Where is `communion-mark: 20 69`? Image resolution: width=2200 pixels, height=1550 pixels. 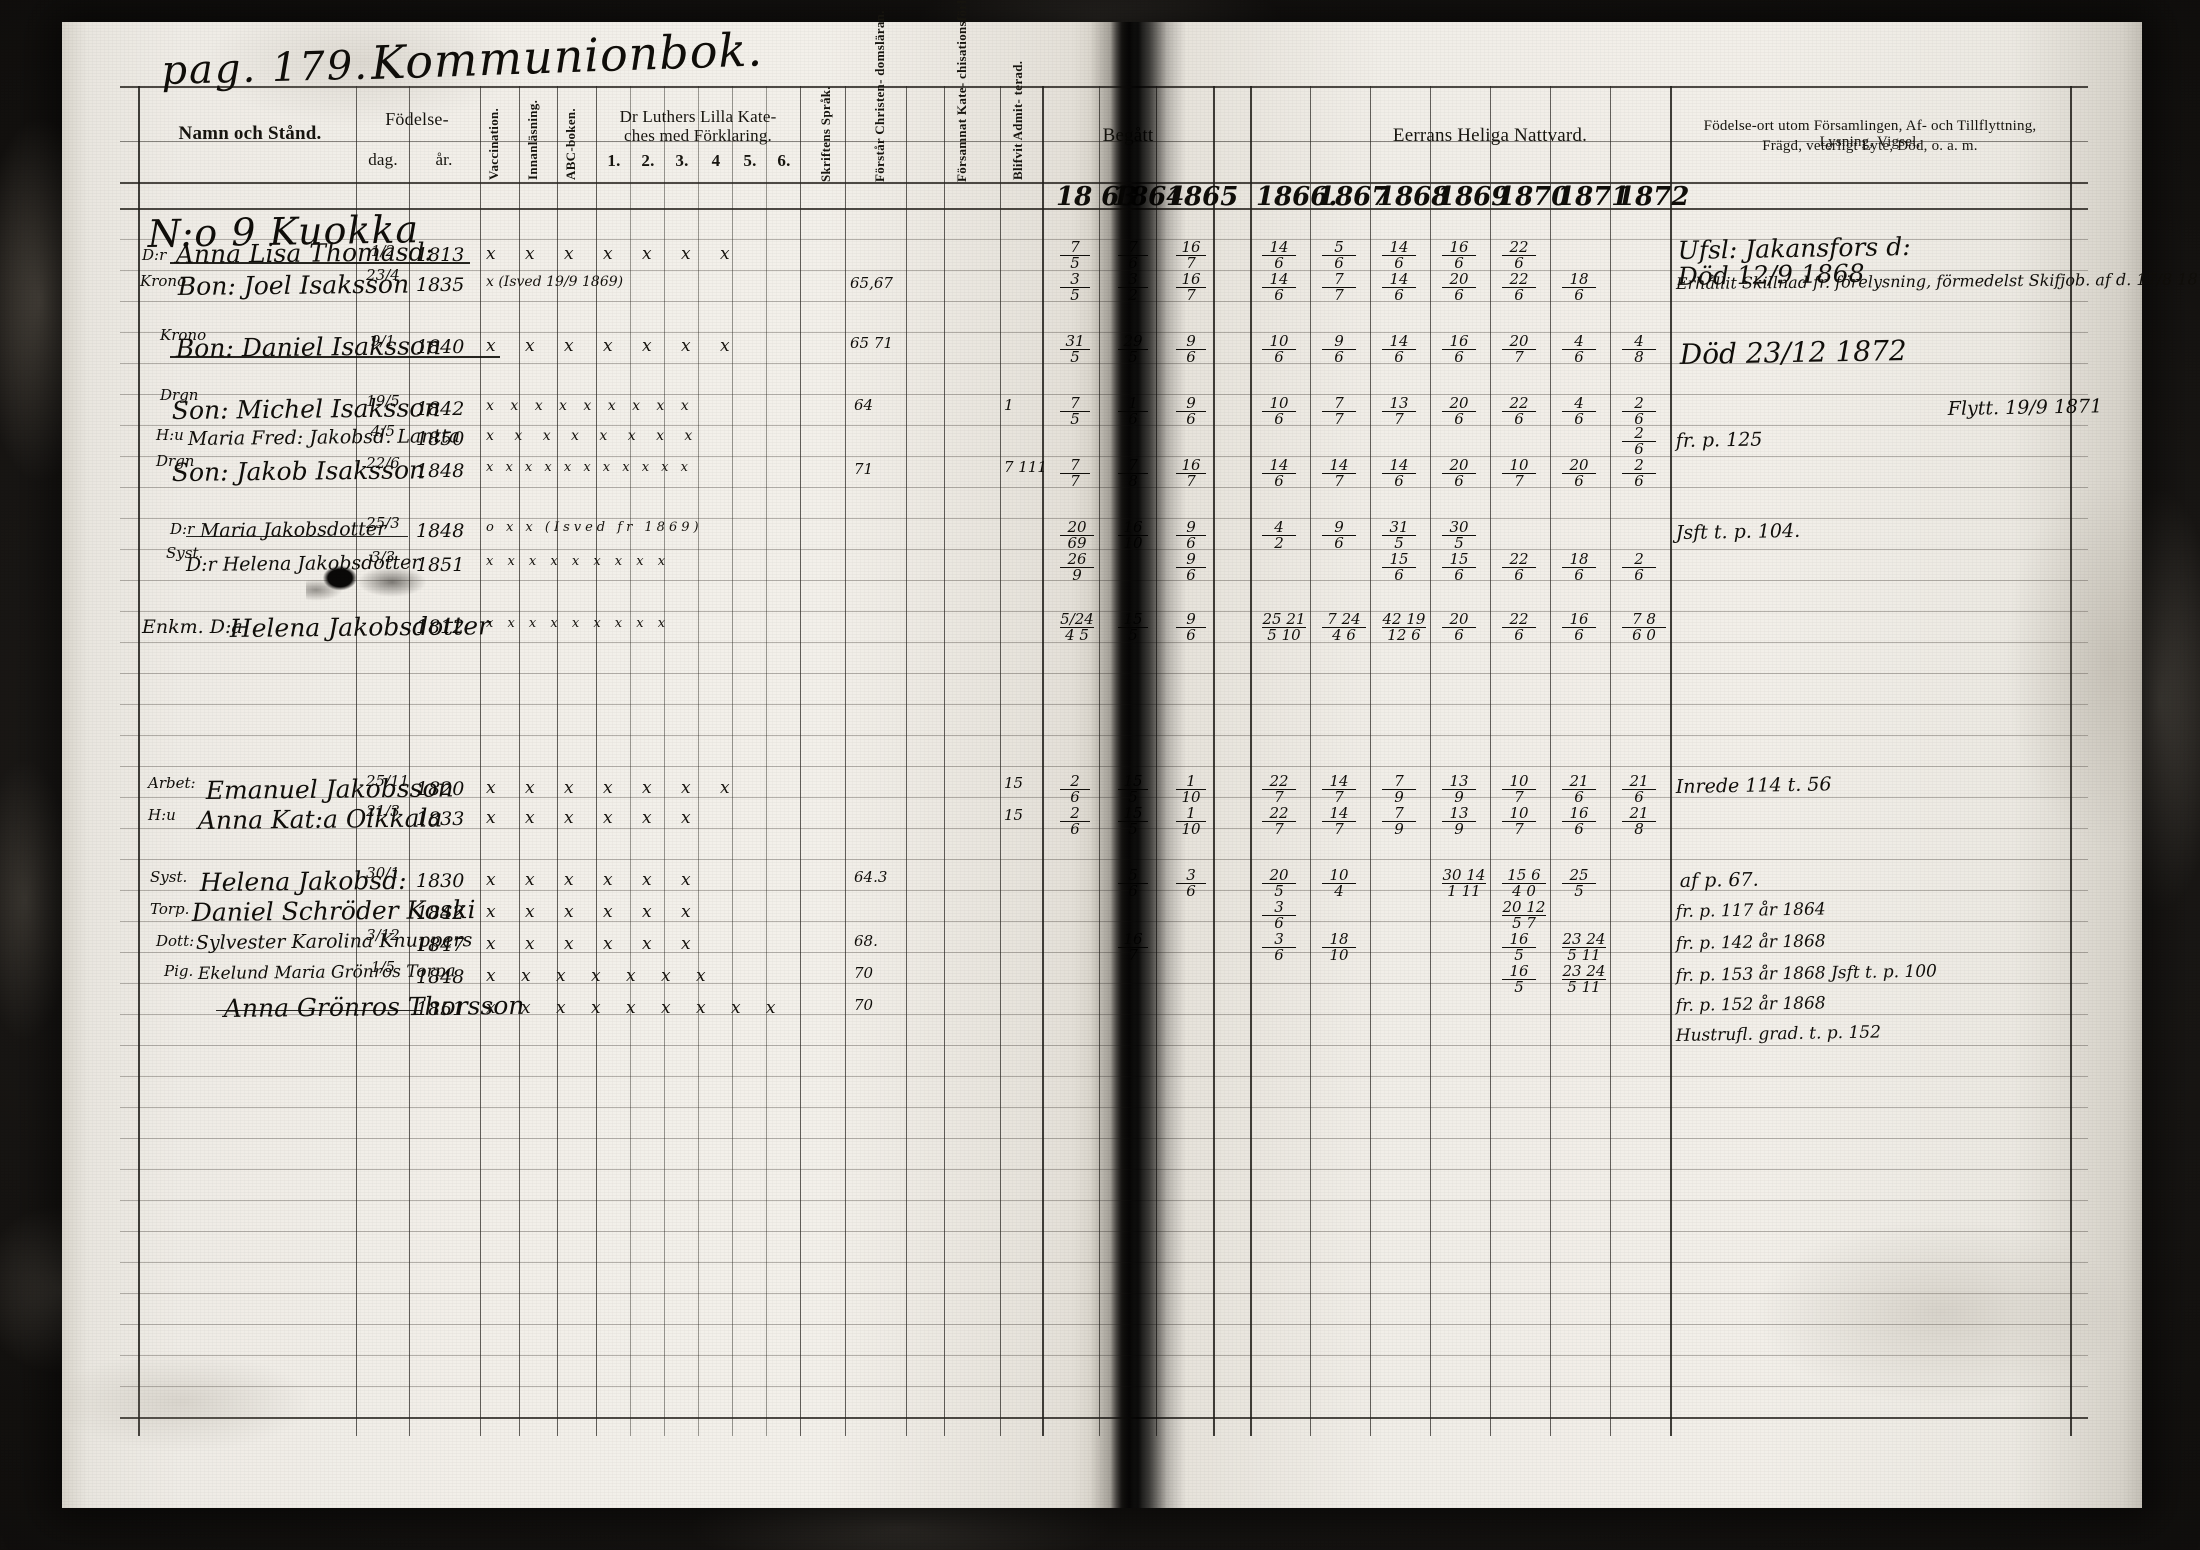 communion-mark: 20 69 is located at coordinates (1077, 535).